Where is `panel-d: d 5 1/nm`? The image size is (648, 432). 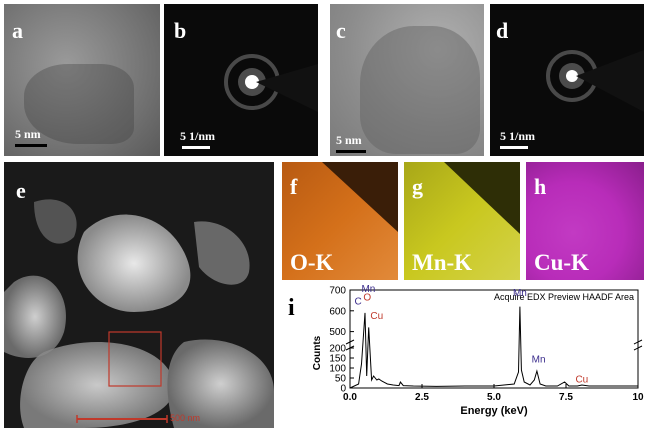
panel-d: d 5 1/nm is located at coordinates (567, 80).